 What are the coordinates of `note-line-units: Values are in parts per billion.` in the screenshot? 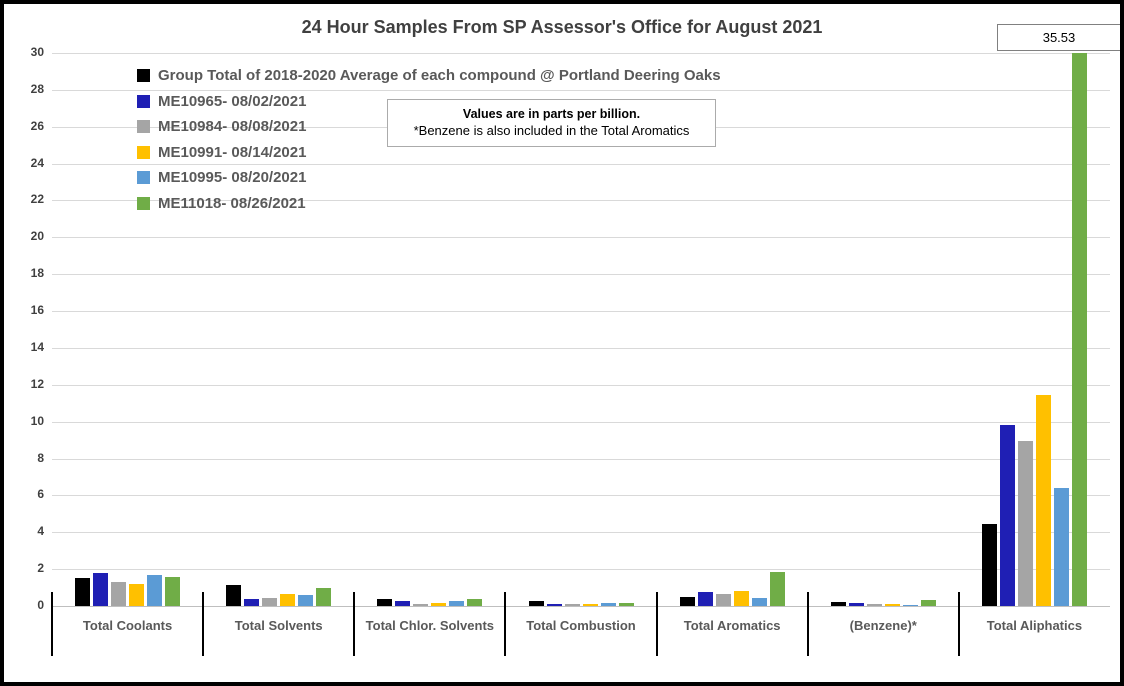 It's located at (551, 114).